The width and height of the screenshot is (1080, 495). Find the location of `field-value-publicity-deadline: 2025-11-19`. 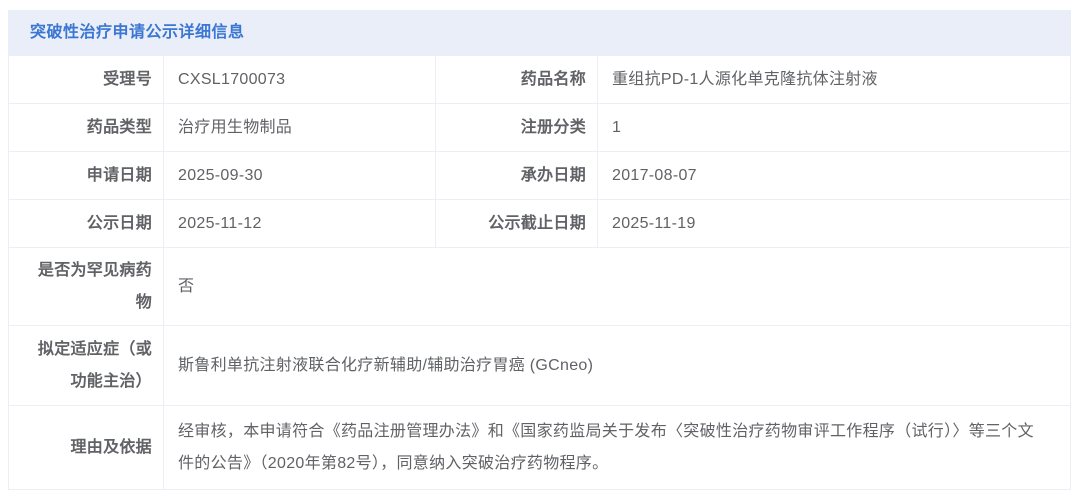

field-value-publicity-deadline: 2025-11-19 is located at coordinates (834, 223).